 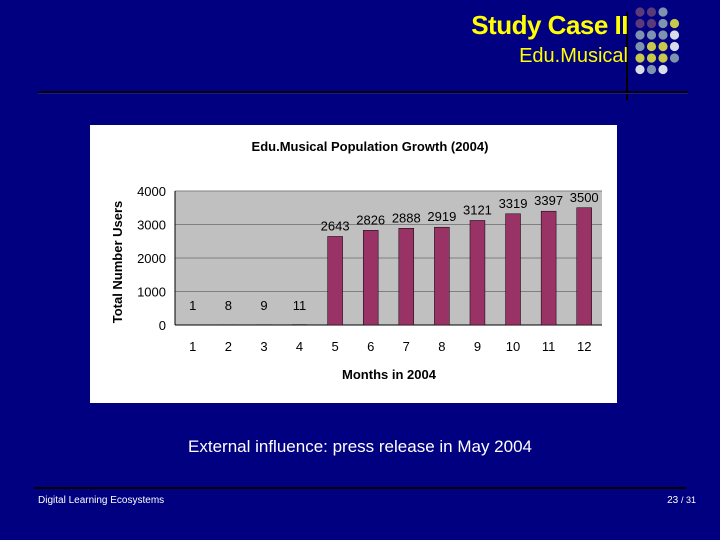 What do you see at coordinates (300, 305) in the screenshot?
I see `data-label: 11` at bounding box center [300, 305].